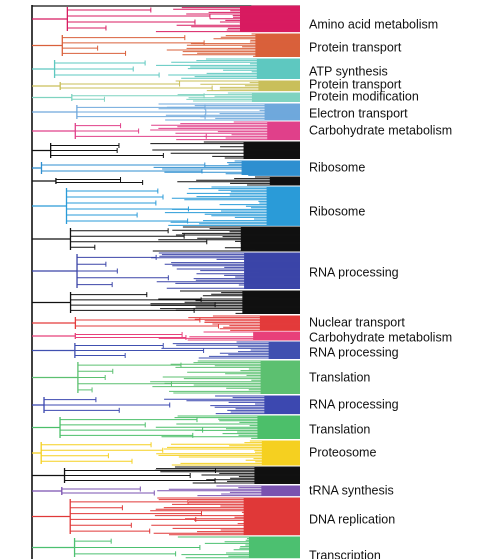 This screenshot has width=480, height=559. What do you see at coordinates (364, 96) in the screenshot?
I see `cluster-label: Protein modification` at bounding box center [364, 96].